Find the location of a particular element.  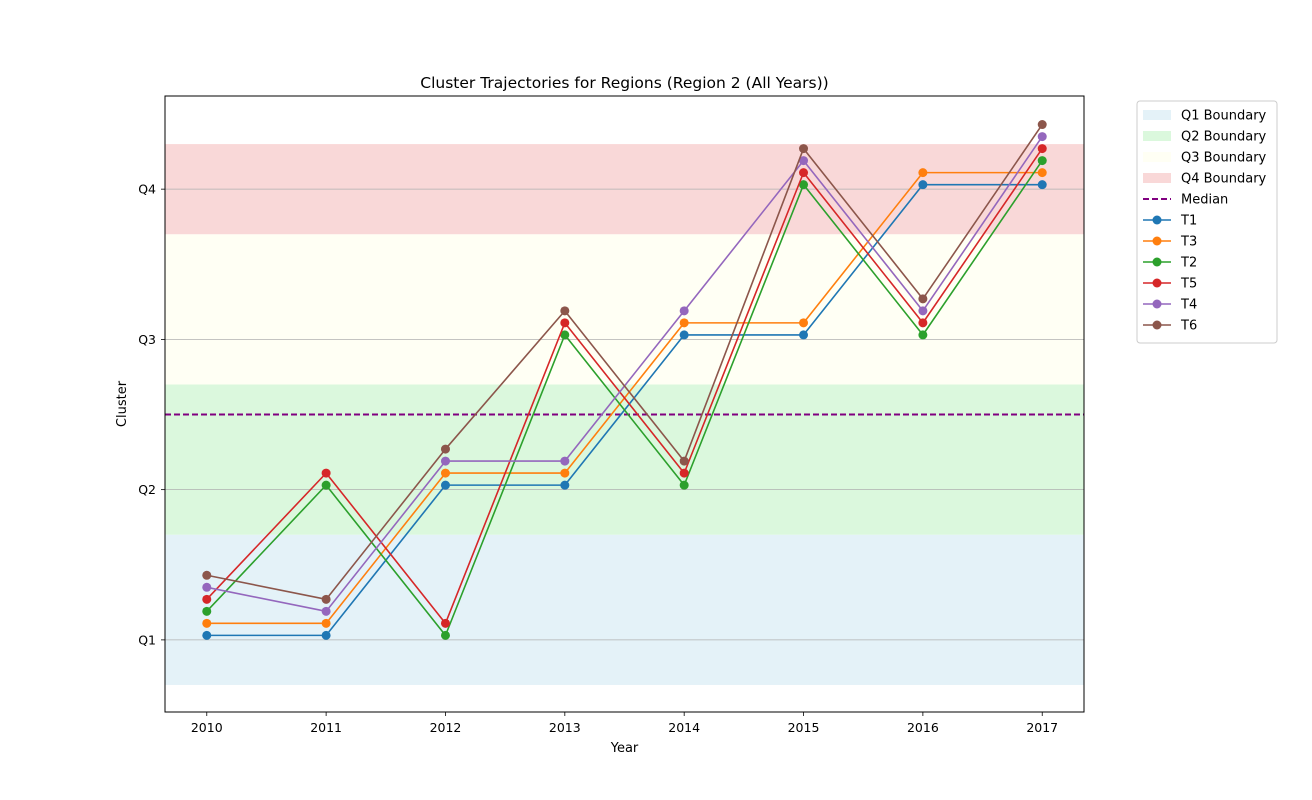

point-t2-2014 is located at coordinates (684, 485).